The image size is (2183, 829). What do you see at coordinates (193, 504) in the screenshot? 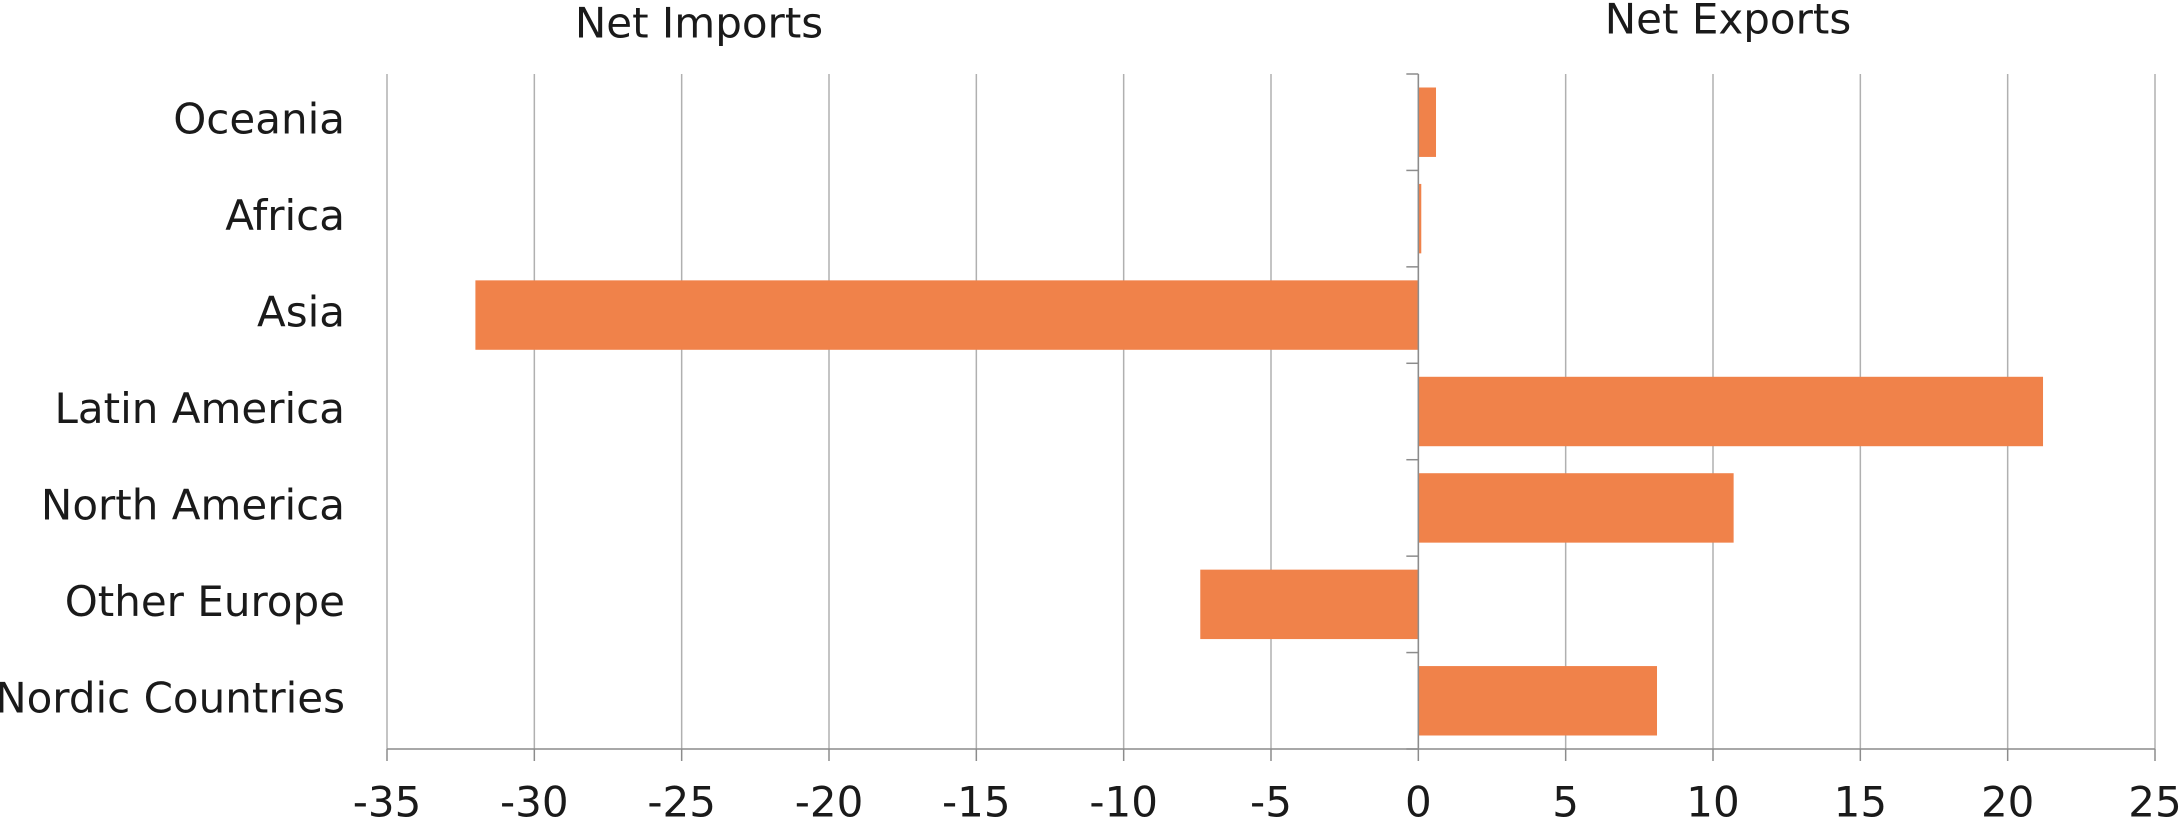
I see `y-tick-label: North America` at bounding box center [193, 504].